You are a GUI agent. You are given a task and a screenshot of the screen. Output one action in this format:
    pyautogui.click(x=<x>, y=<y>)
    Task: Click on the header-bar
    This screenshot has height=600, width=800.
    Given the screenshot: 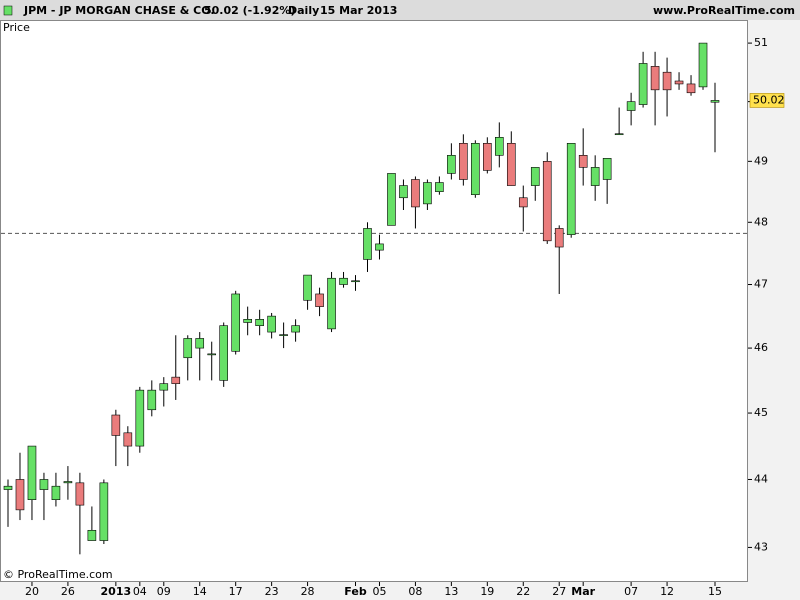 What is the action you would take?
    pyautogui.click(x=400, y=10)
    